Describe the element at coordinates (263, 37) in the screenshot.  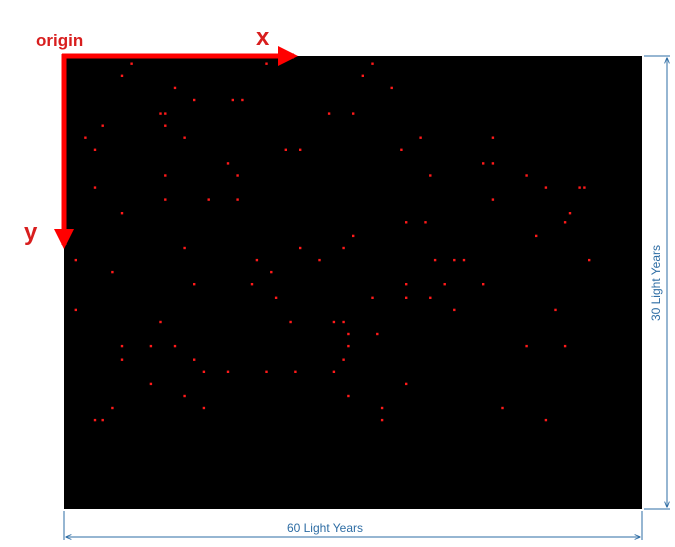
I see `x-axis-label: x` at that location.